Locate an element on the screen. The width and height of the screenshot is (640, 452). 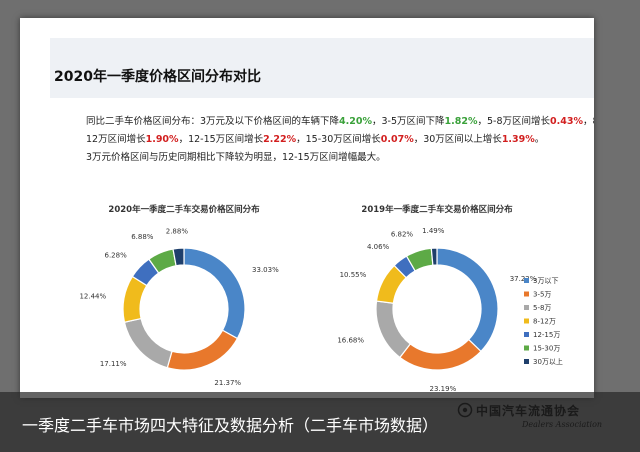
legend: 3万以下 3-5万 5-8万 8-12万 12-15万 15-30万 30万以上 is located at coordinates (543, 321).